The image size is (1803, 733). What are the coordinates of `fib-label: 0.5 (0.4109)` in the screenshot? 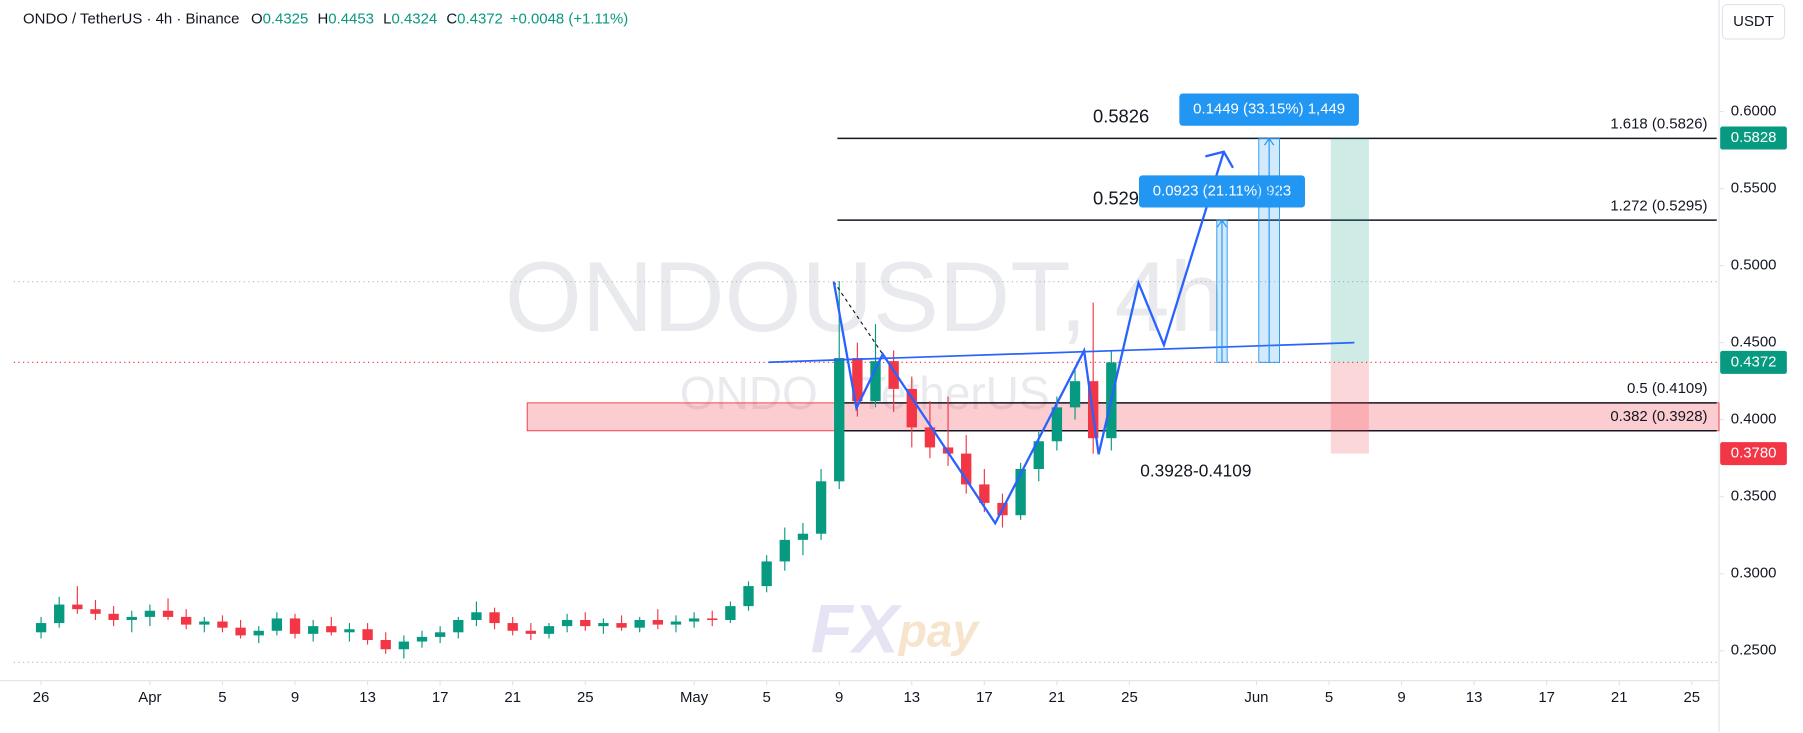 It's located at (1667, 388).